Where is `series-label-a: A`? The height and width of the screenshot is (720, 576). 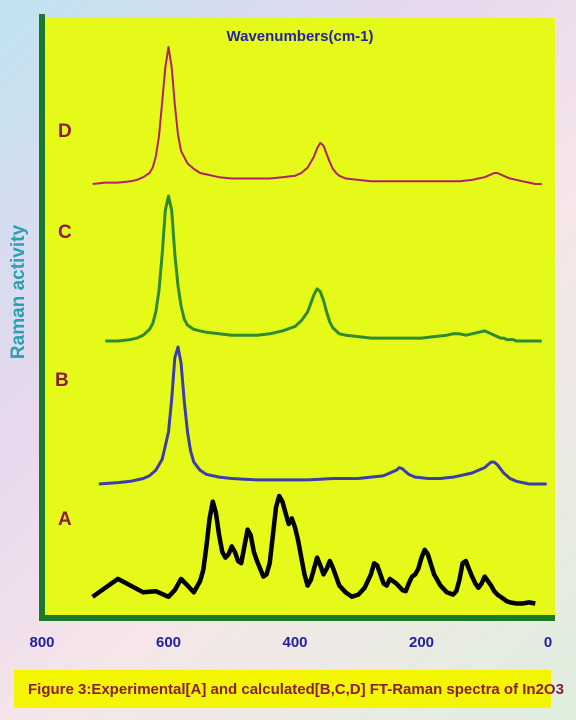 series-label-a: A is located at coordinates (65, 519).